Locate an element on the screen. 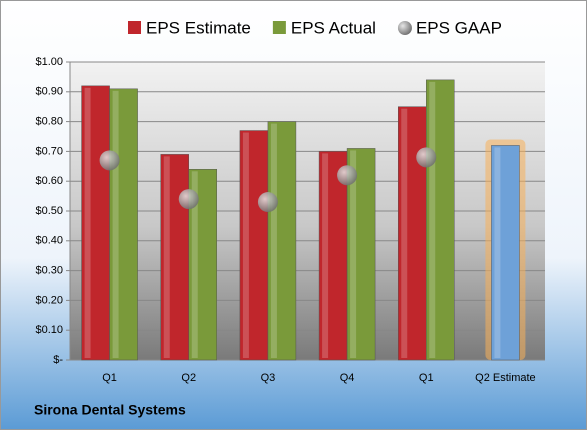 The image size is (587, 430). x-tick-label: Q4 is located at coordinates (347, 378).